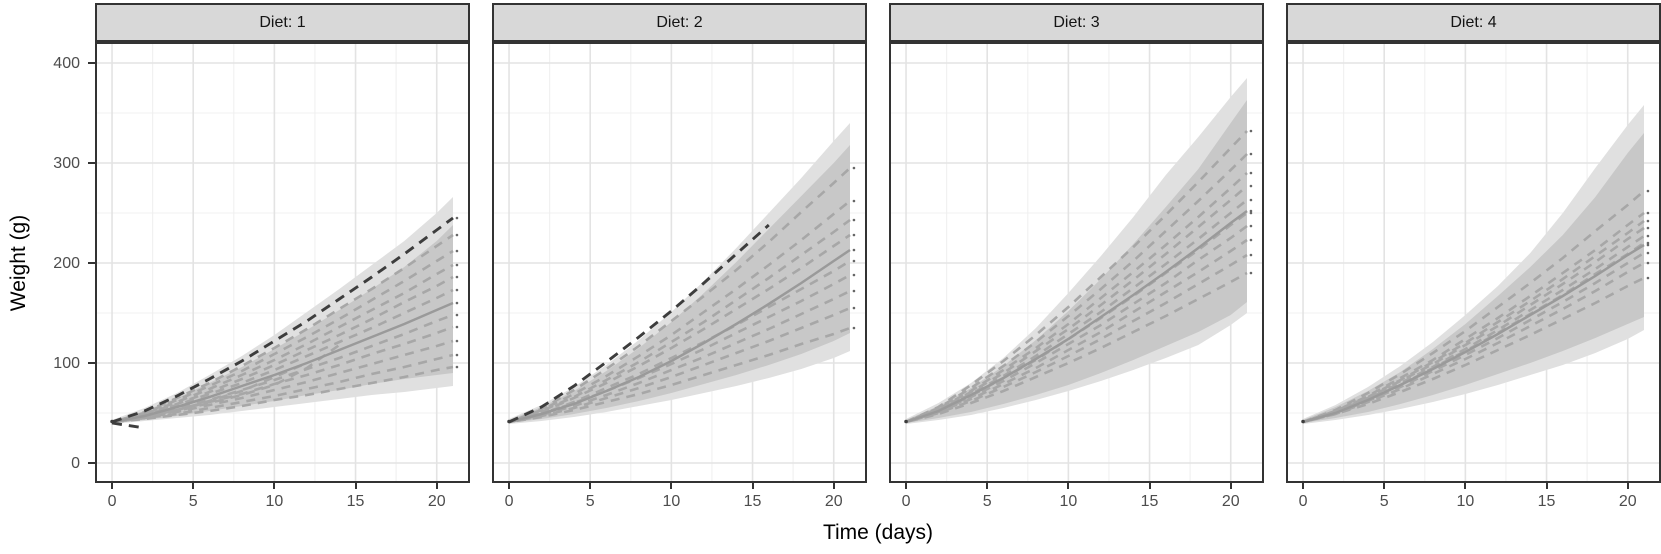 This screenshot has width=1661, height=554. Describe the element at coordinates (878, 532) in the screenshot. I see `x-axis-title: Time (days)` at that location.